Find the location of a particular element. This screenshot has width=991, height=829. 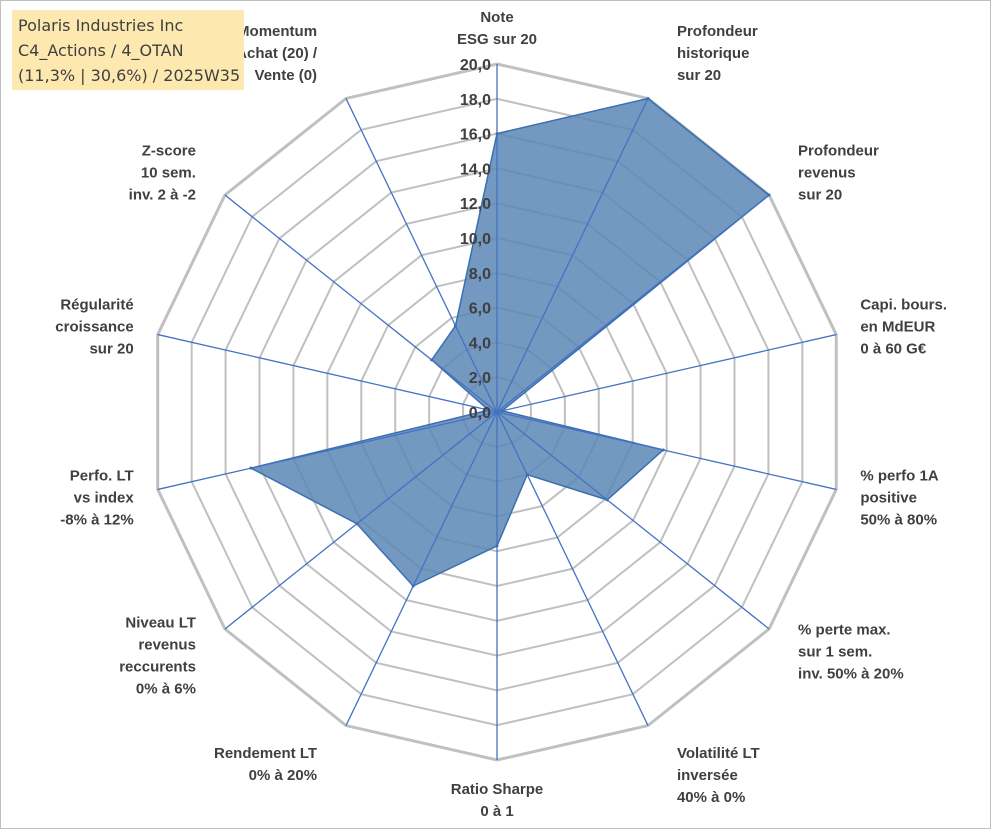

tick-label: 16,0 is located at coordinates (475, 135).